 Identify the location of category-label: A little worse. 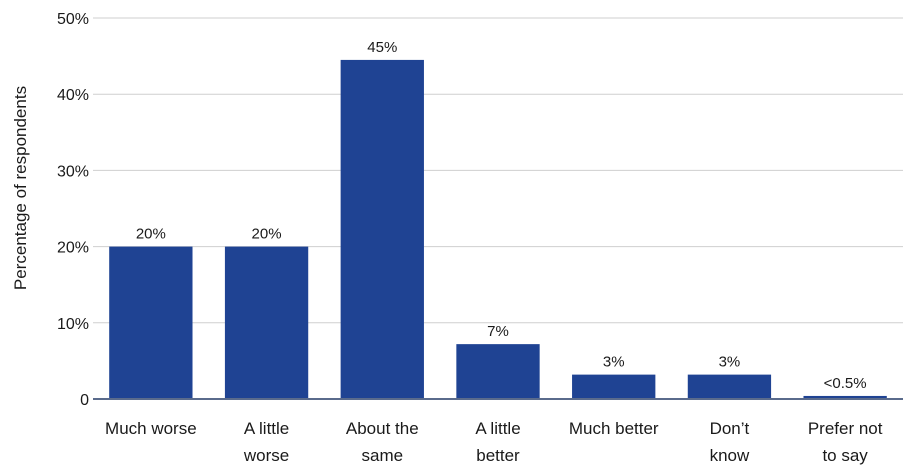
(266, 442).